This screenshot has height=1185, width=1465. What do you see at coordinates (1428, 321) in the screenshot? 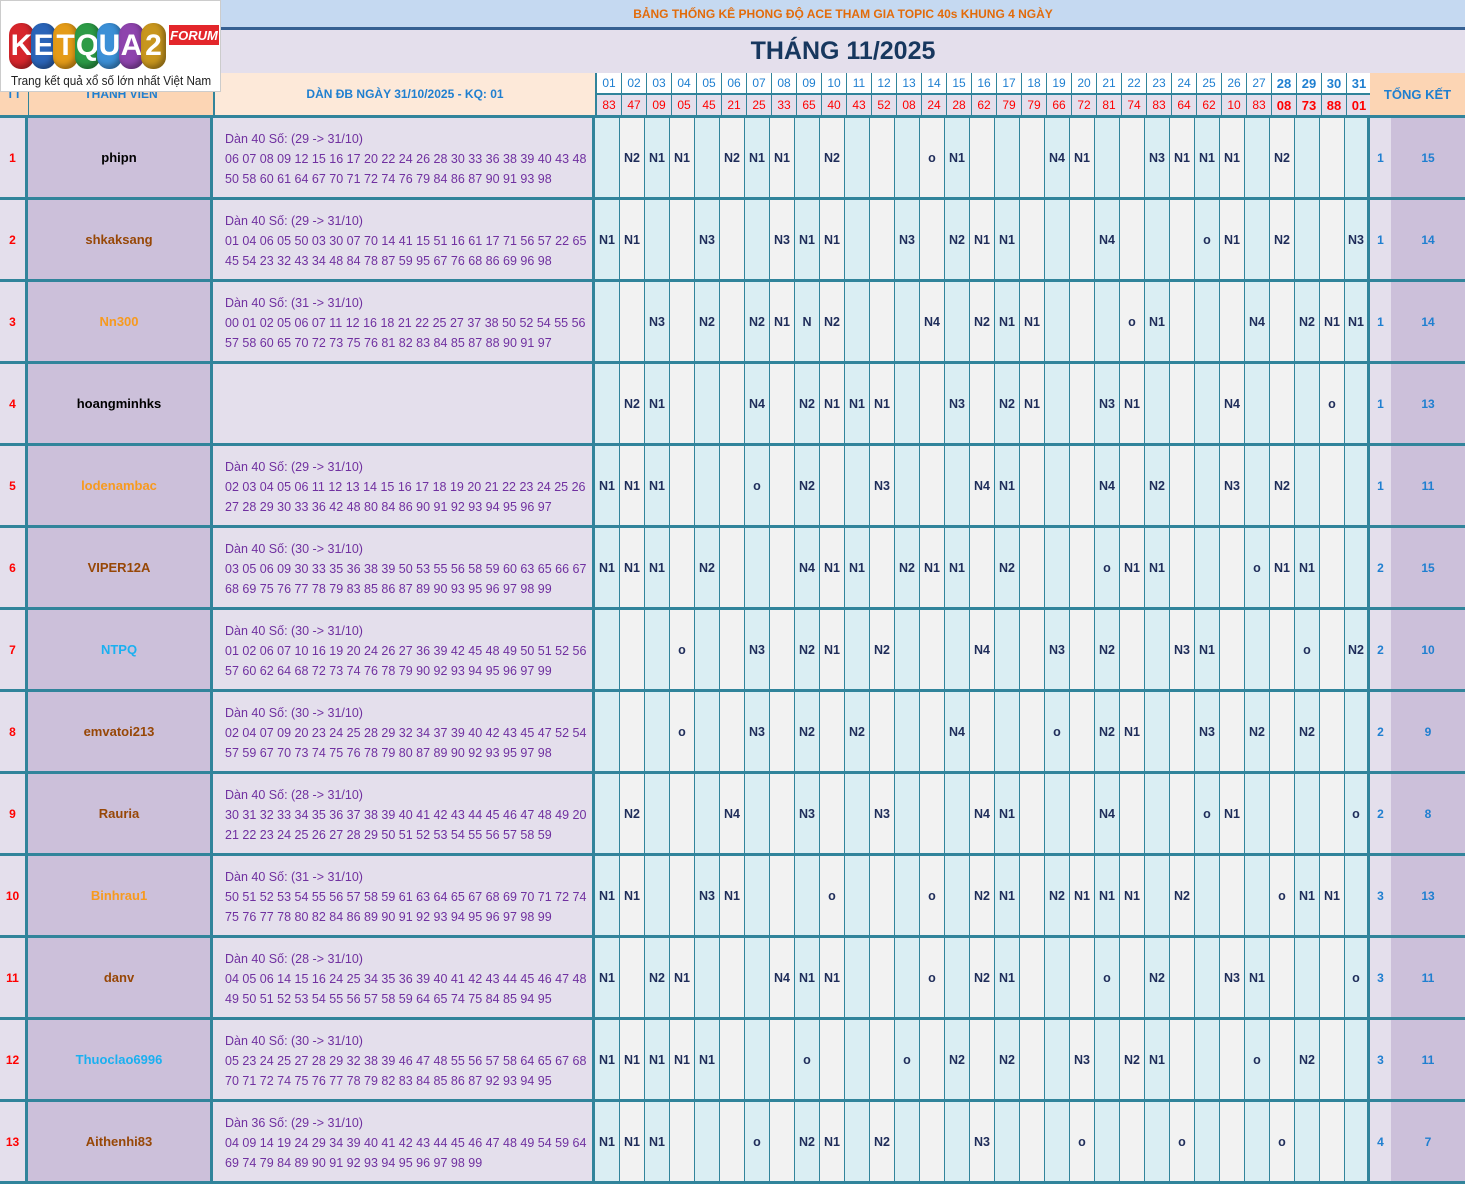
I see `total-score: 14` at bounding box center [1428, 321].